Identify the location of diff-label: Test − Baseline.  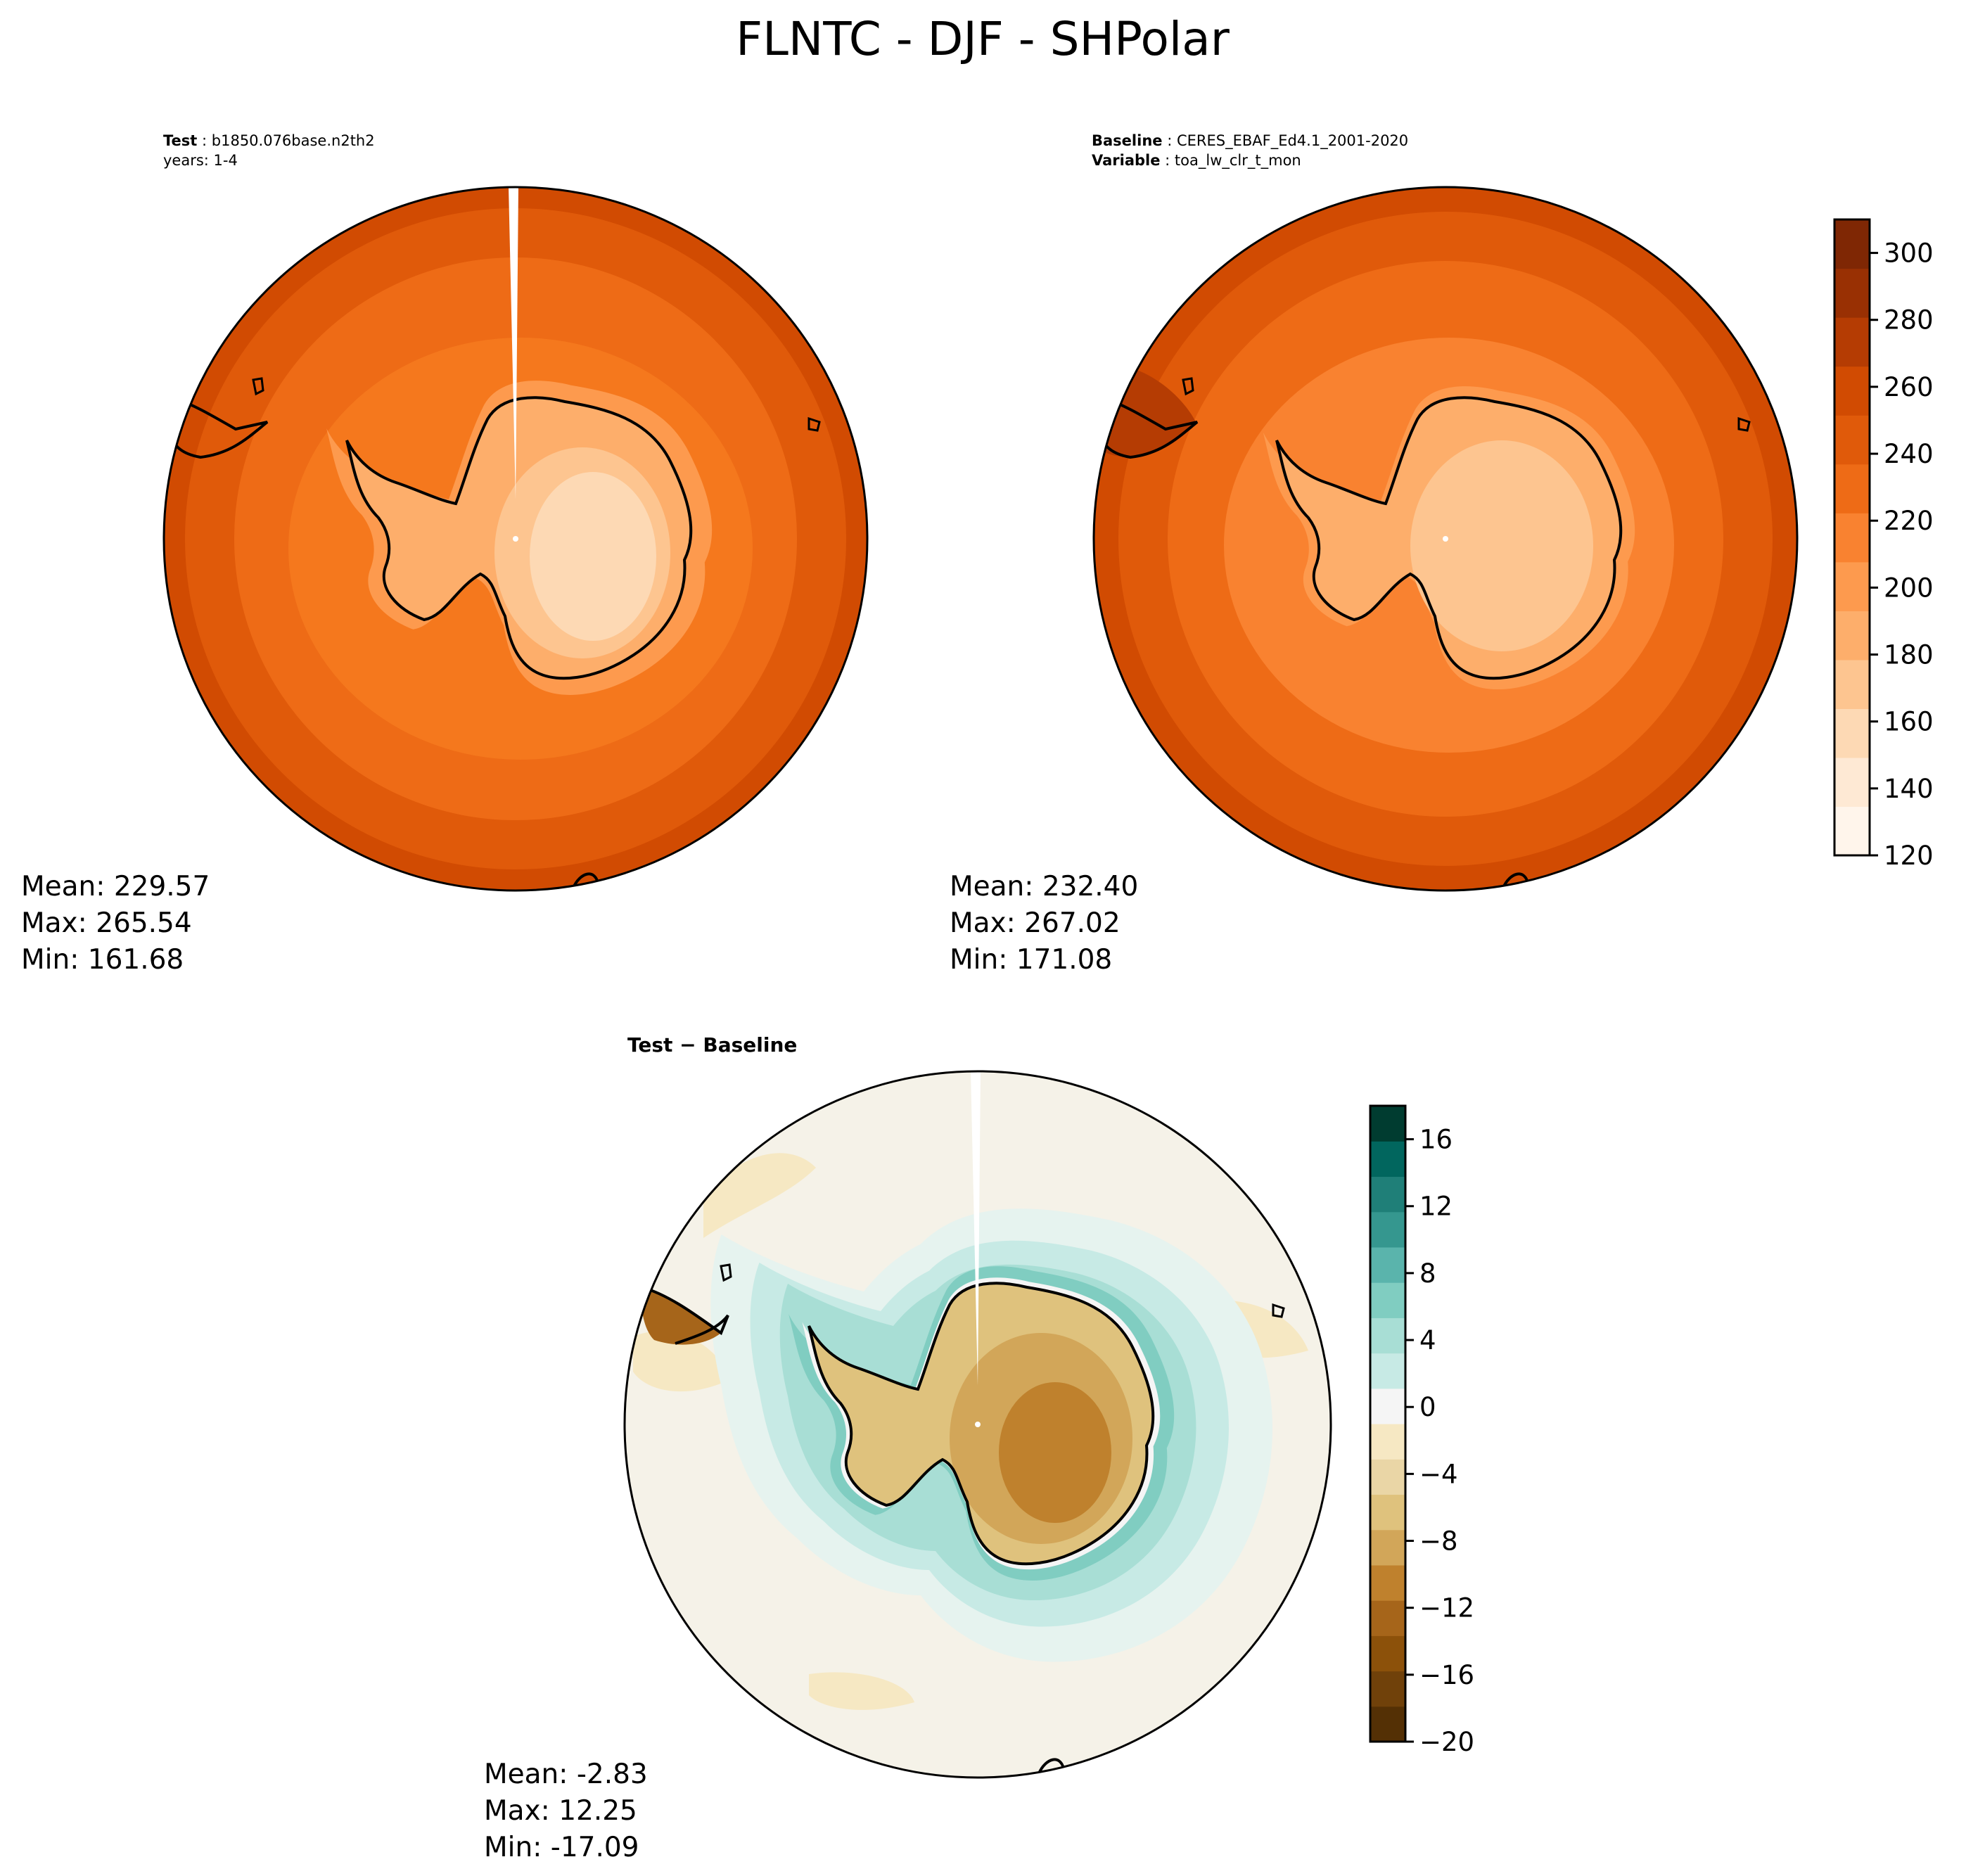
(712, 1045).